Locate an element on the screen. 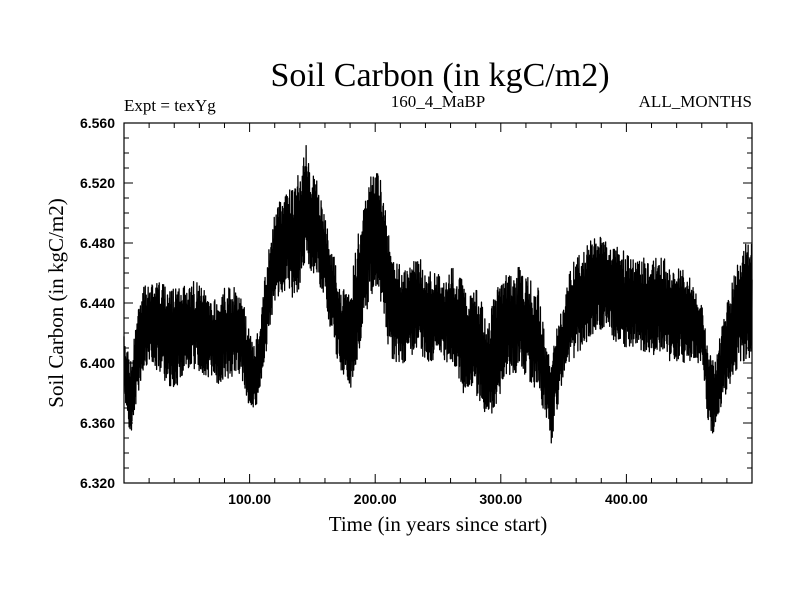  y-tick-label: 6.320 is located at coordinates (97, 483).